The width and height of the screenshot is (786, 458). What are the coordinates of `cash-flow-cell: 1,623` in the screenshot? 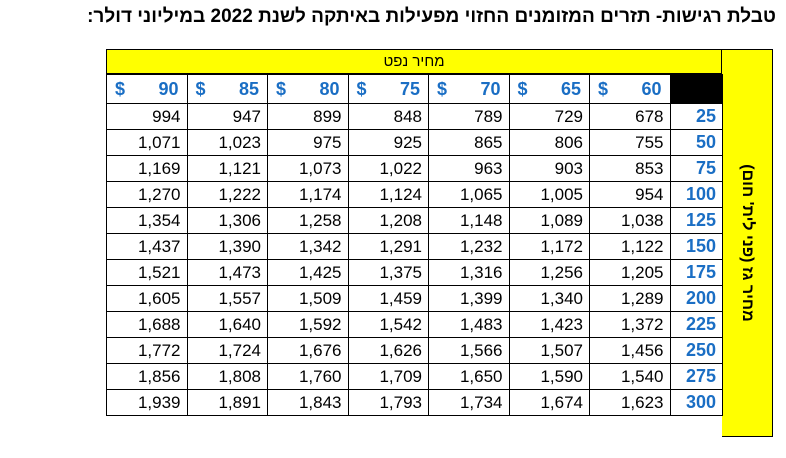 It's located at (630, 402).